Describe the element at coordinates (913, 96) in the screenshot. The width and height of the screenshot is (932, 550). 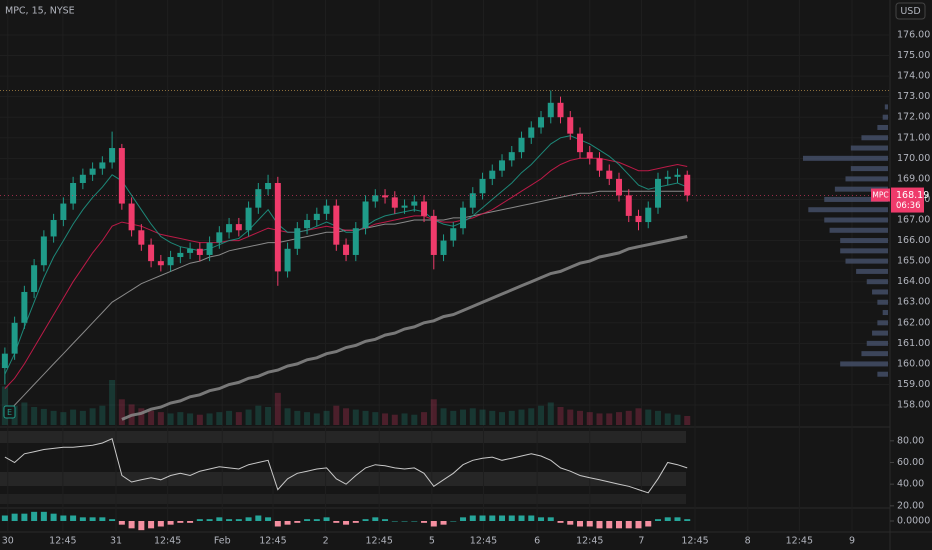
I see `y-tick-label: 173.00` at that location.